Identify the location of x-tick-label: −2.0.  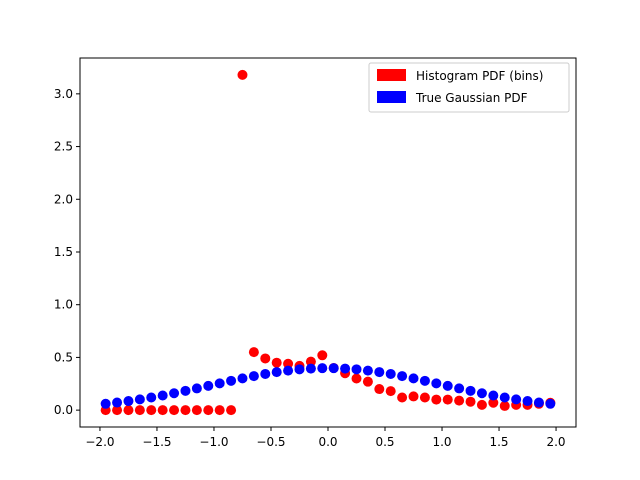
(99, 442).